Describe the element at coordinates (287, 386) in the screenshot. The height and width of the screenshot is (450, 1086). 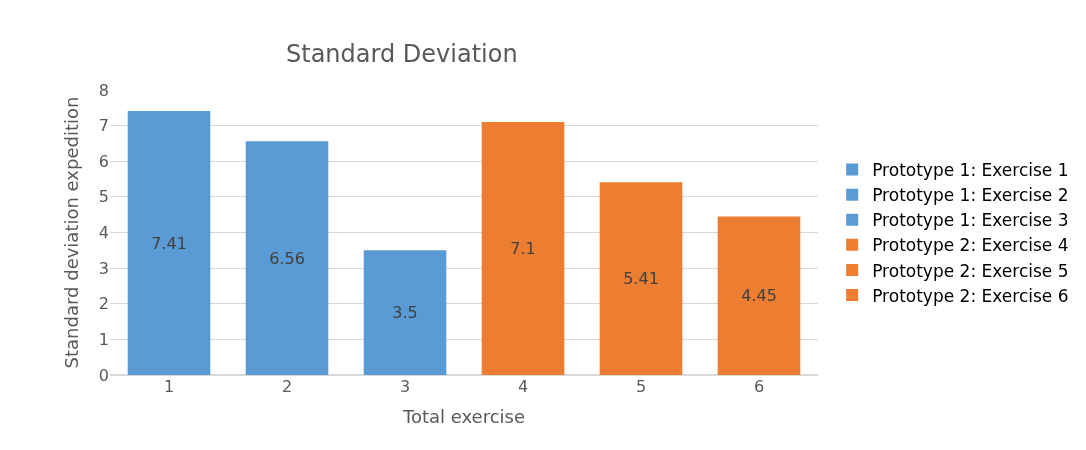
I see `x-tick-label: 2` at that location.